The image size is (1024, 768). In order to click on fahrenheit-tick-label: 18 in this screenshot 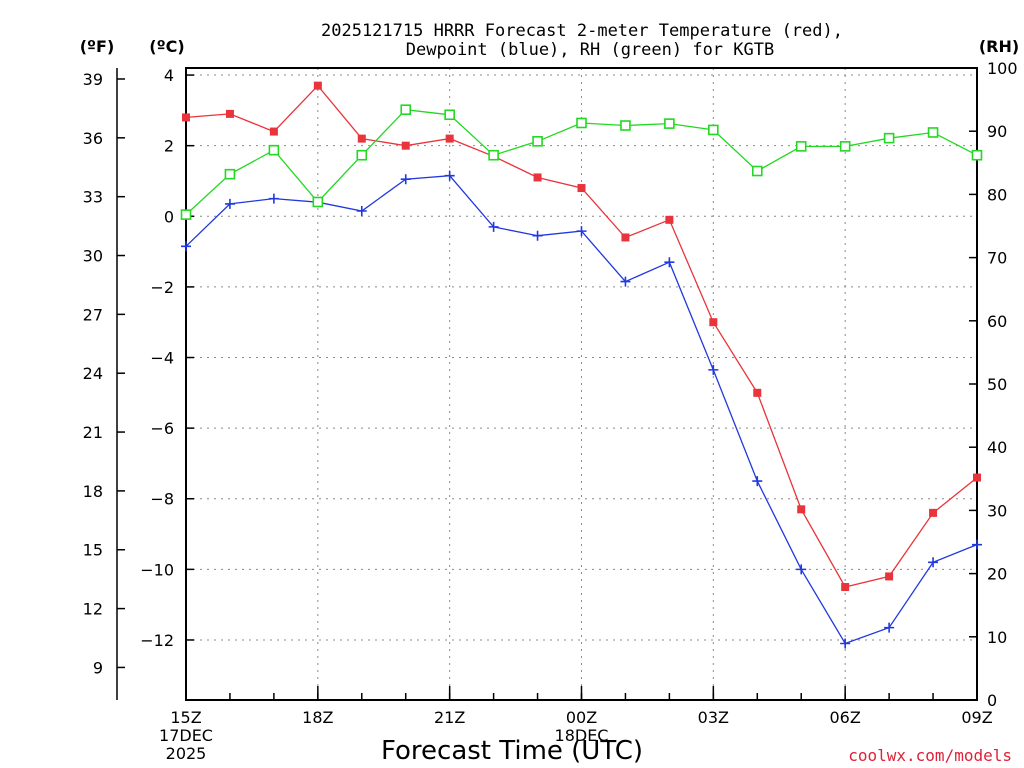, I will do `click(93, 491)`.